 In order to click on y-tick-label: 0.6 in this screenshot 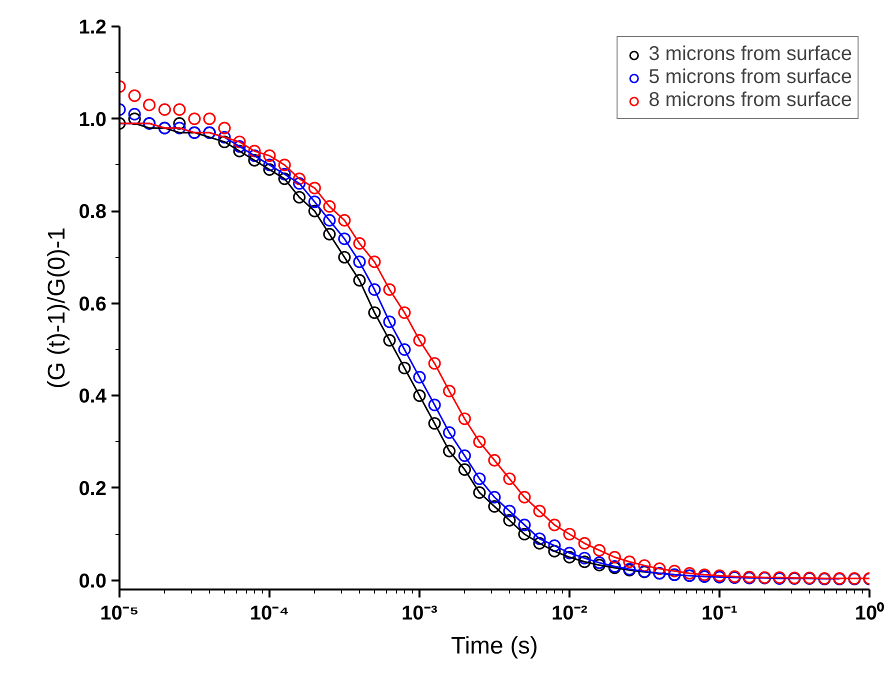, I will do `click(92, 304)`.